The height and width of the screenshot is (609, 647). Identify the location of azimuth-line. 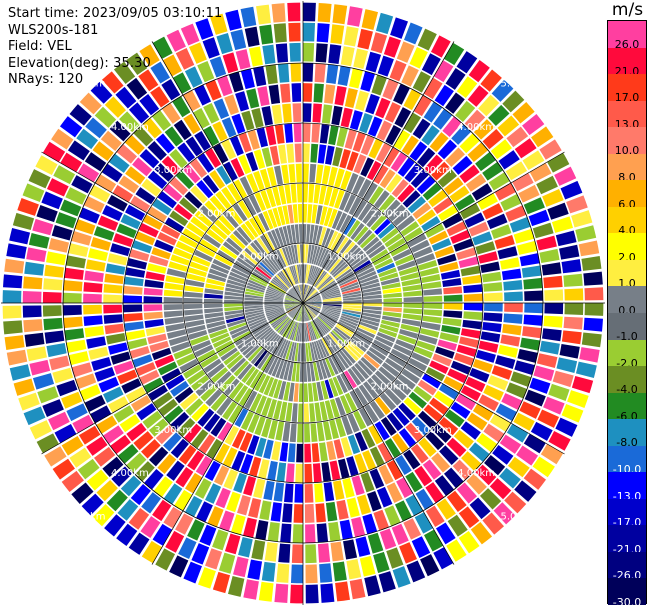
(172, 227).